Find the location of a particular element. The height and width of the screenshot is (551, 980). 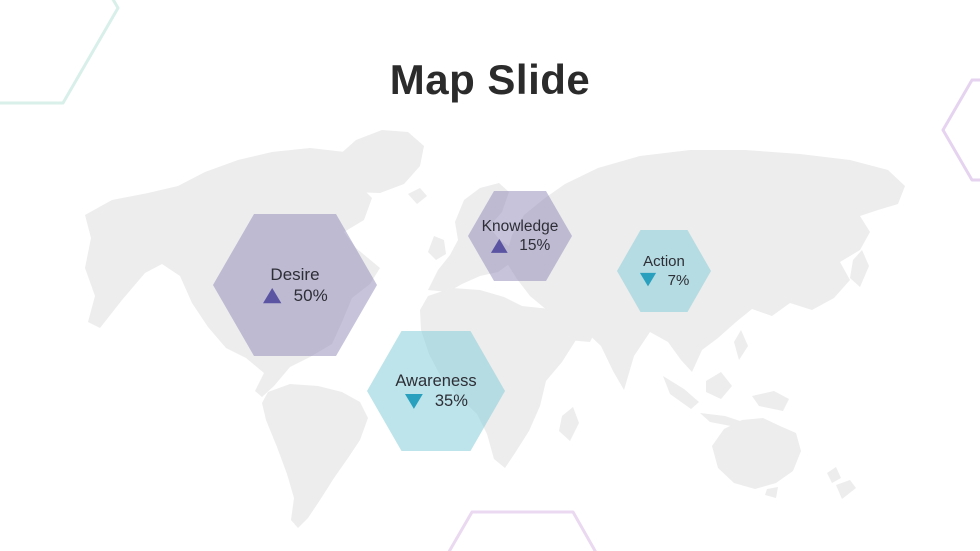

decor-hexagon-top-left is located at coordinates (60, 52).